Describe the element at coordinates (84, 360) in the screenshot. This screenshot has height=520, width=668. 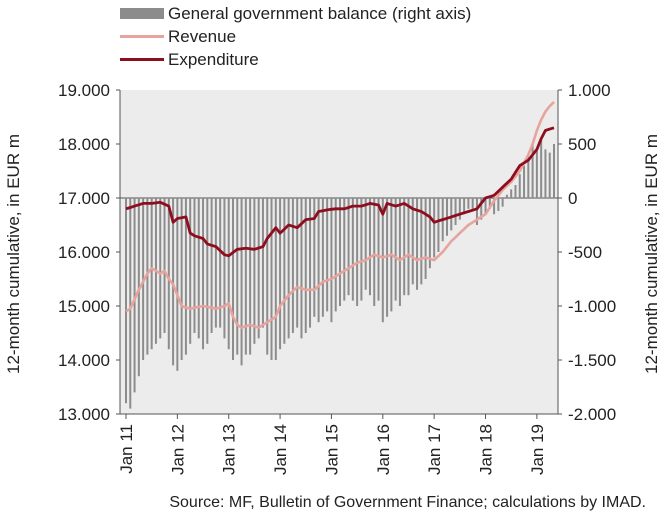
I see `y-left-tick-label: 14.000` at that location.